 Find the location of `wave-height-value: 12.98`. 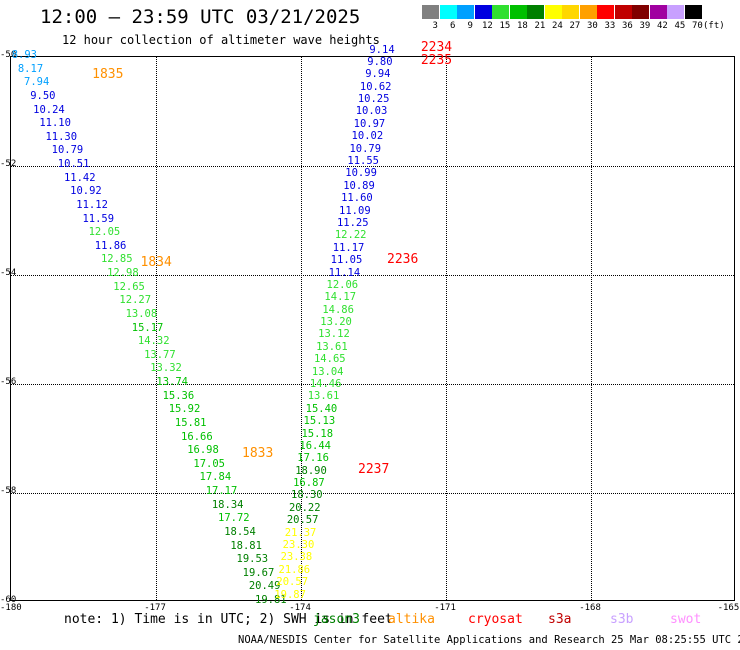

wave-height-value: 12.98 is located at coordinates (123, 273).